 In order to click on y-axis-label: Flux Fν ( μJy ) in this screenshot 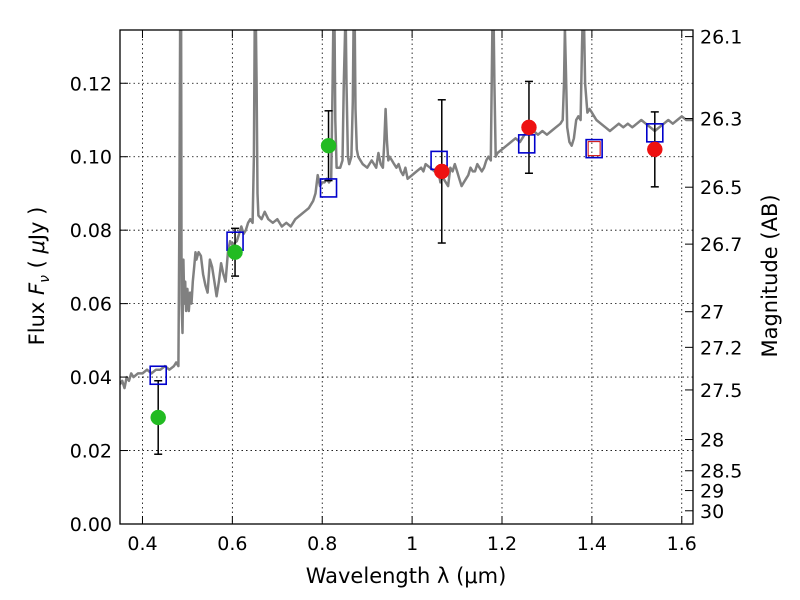, I will do `click(39, 276)`.